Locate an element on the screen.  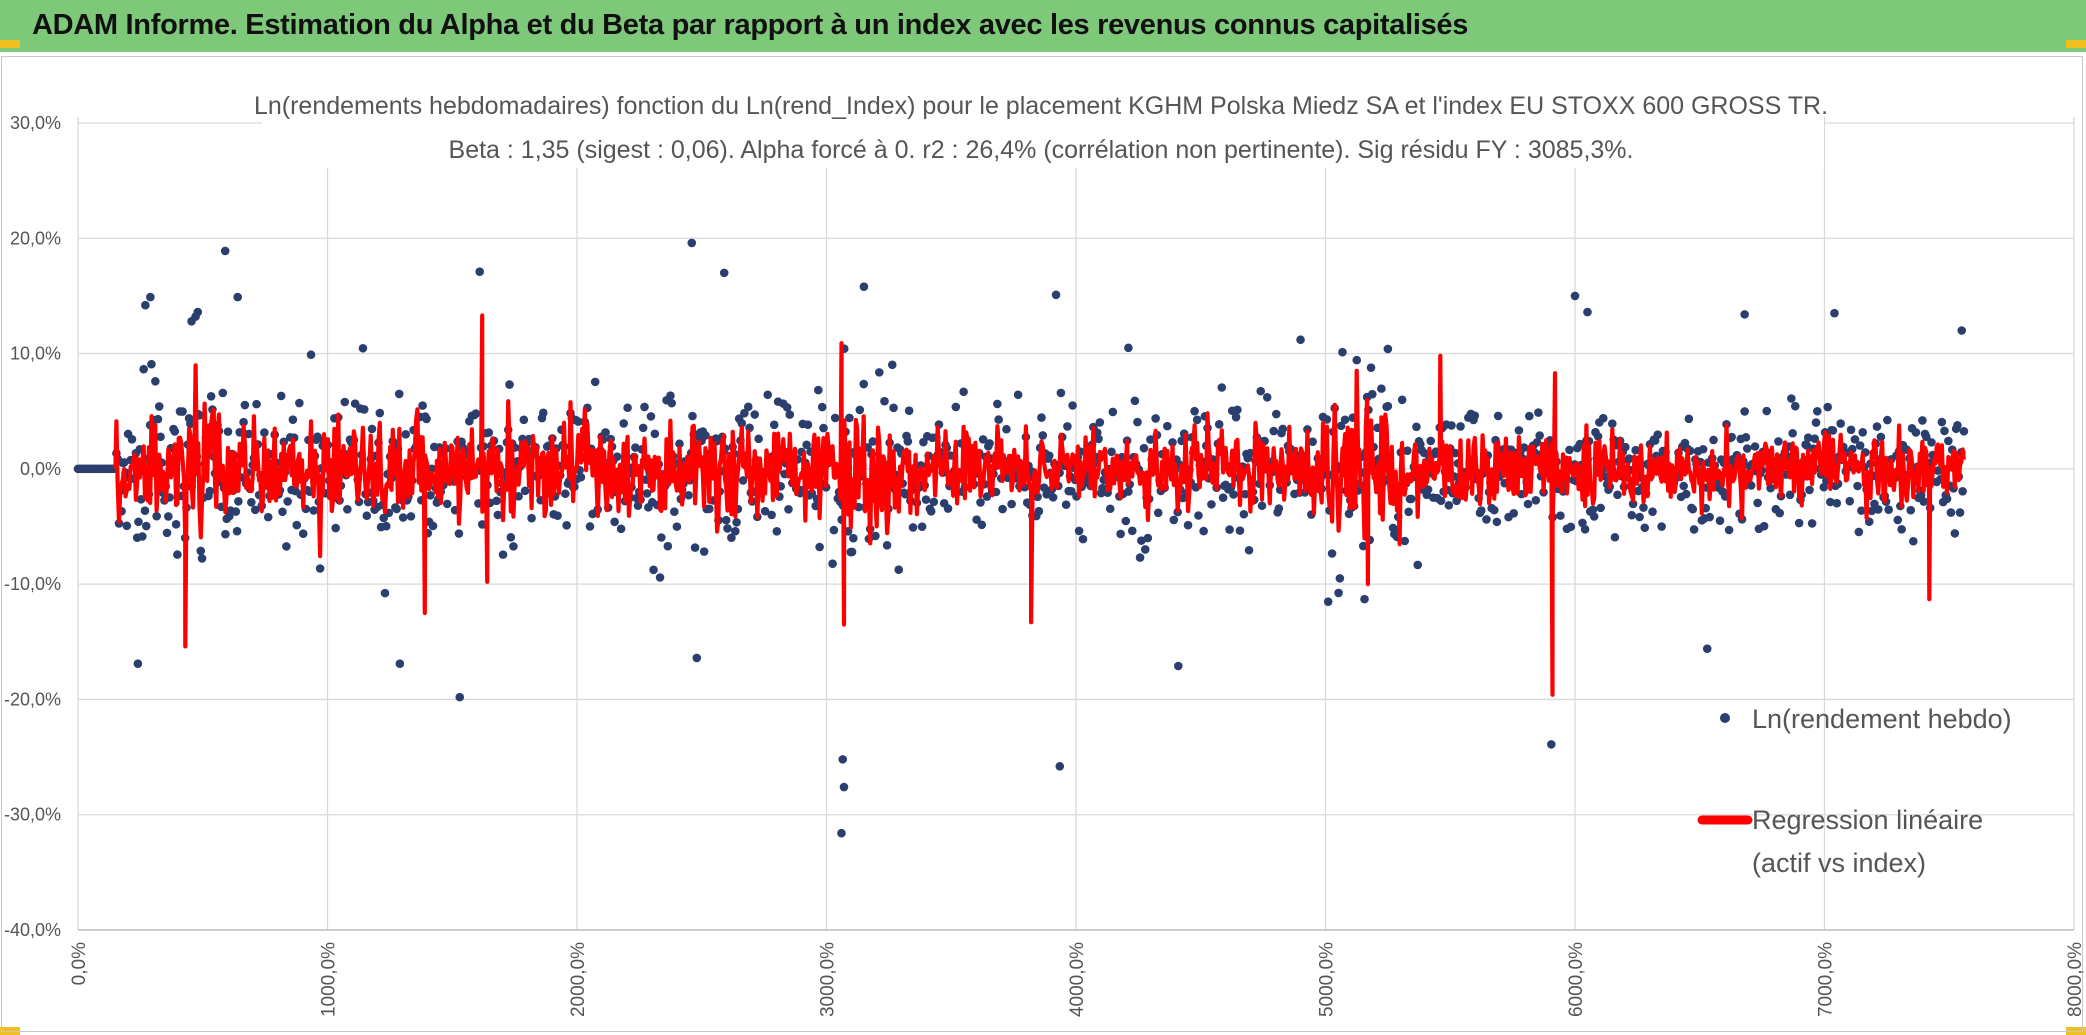
x-tick-label: 3000,0% is located at coordinates (828, 979).